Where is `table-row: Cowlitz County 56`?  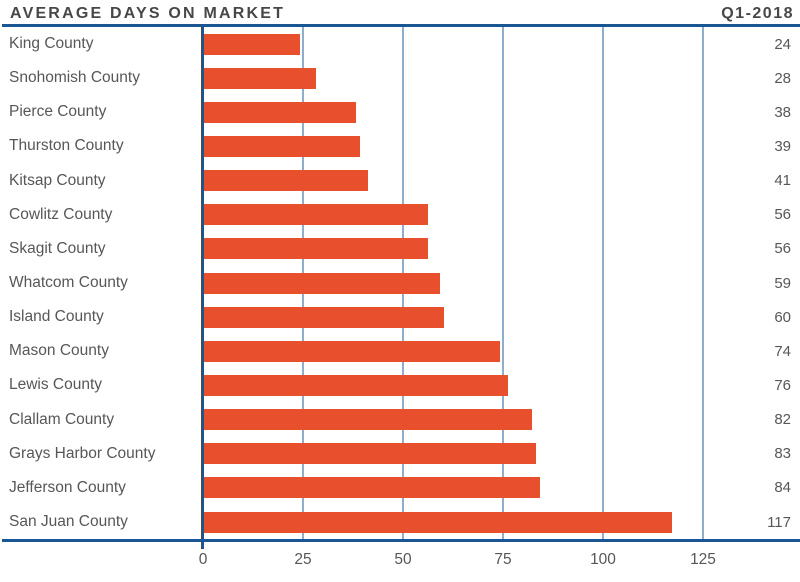 table-row: Cowlitz County 56 is located at coordinates (400, 215).